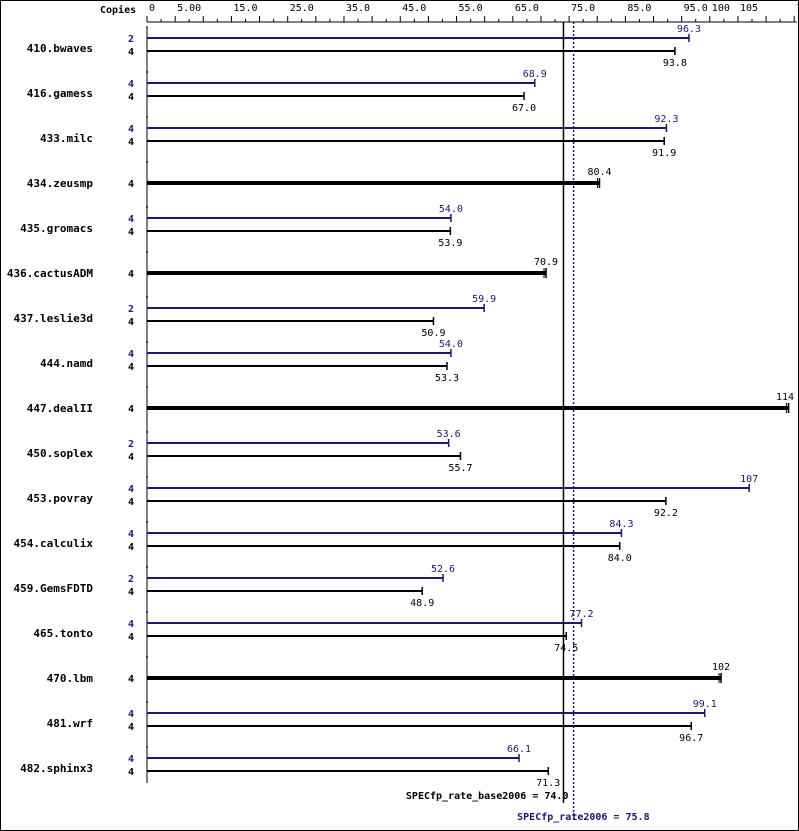  Describe the element at coordinates (60, 183) in the screenshot. I see `benchmark-label: 434.zeusmp` at that location.